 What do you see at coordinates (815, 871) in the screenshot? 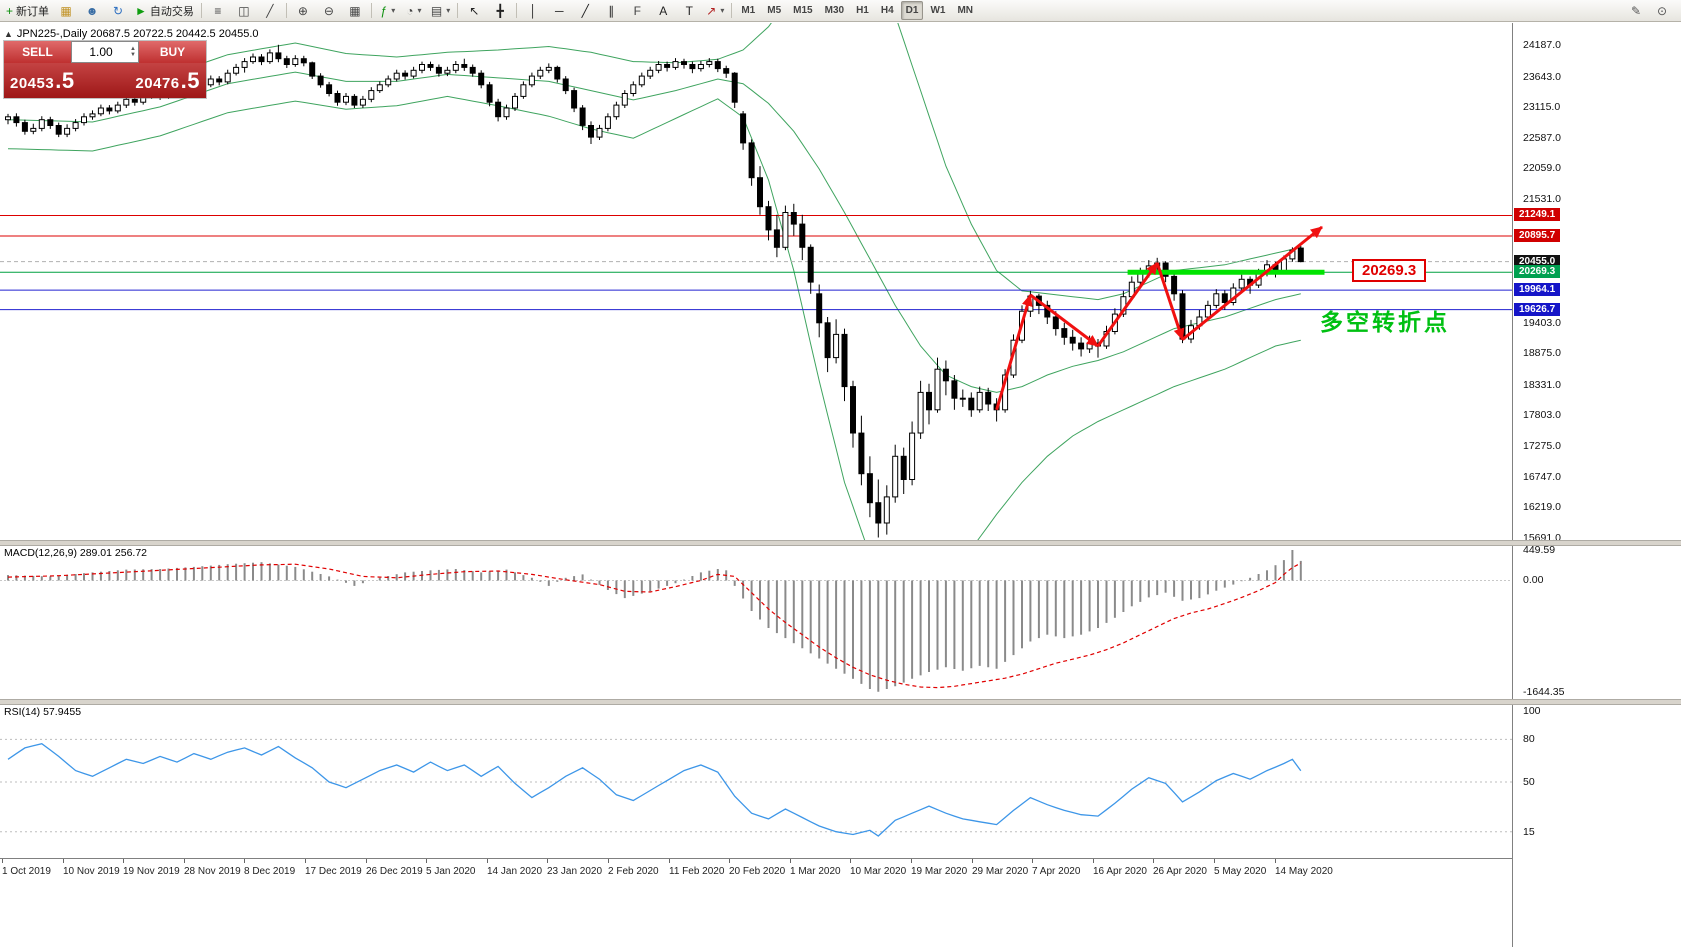
I see `date-label: 1 Mar 2020` at bounding box center [815, 871].